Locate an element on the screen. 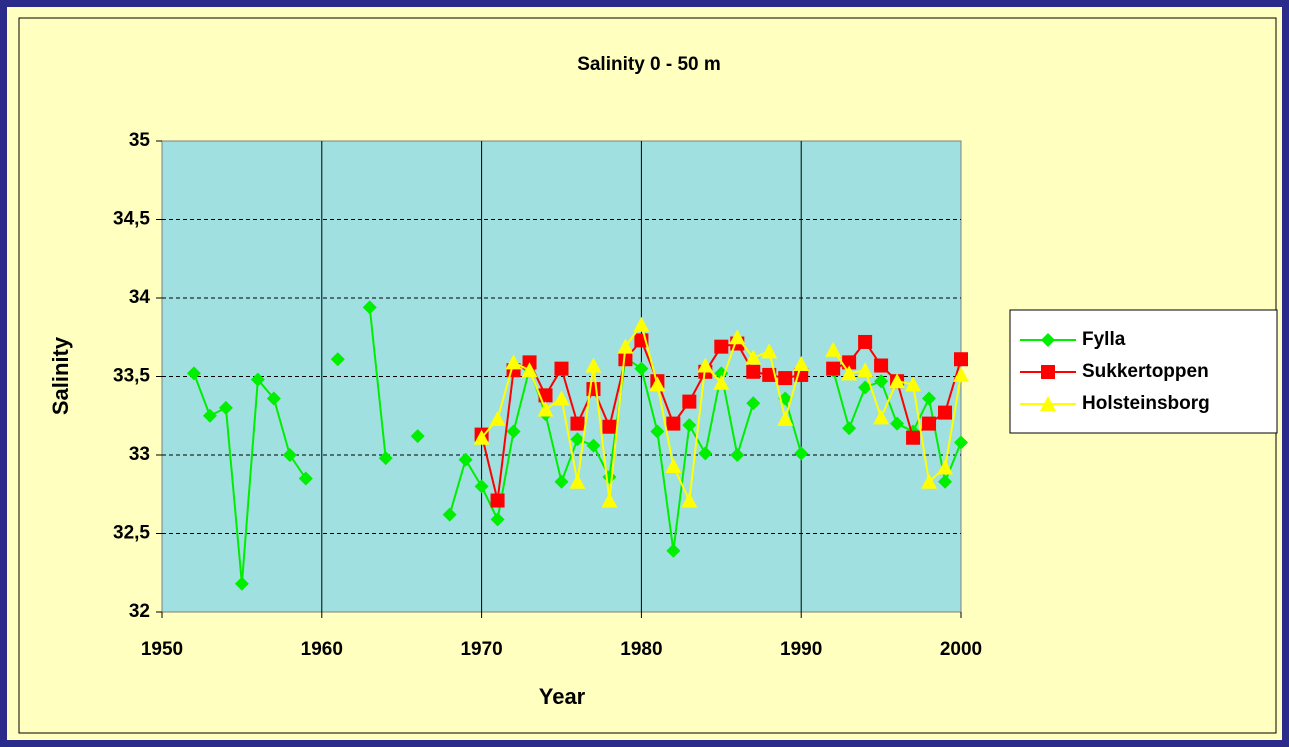  y-tick-label: 34 is located at coordinates (140, 297).